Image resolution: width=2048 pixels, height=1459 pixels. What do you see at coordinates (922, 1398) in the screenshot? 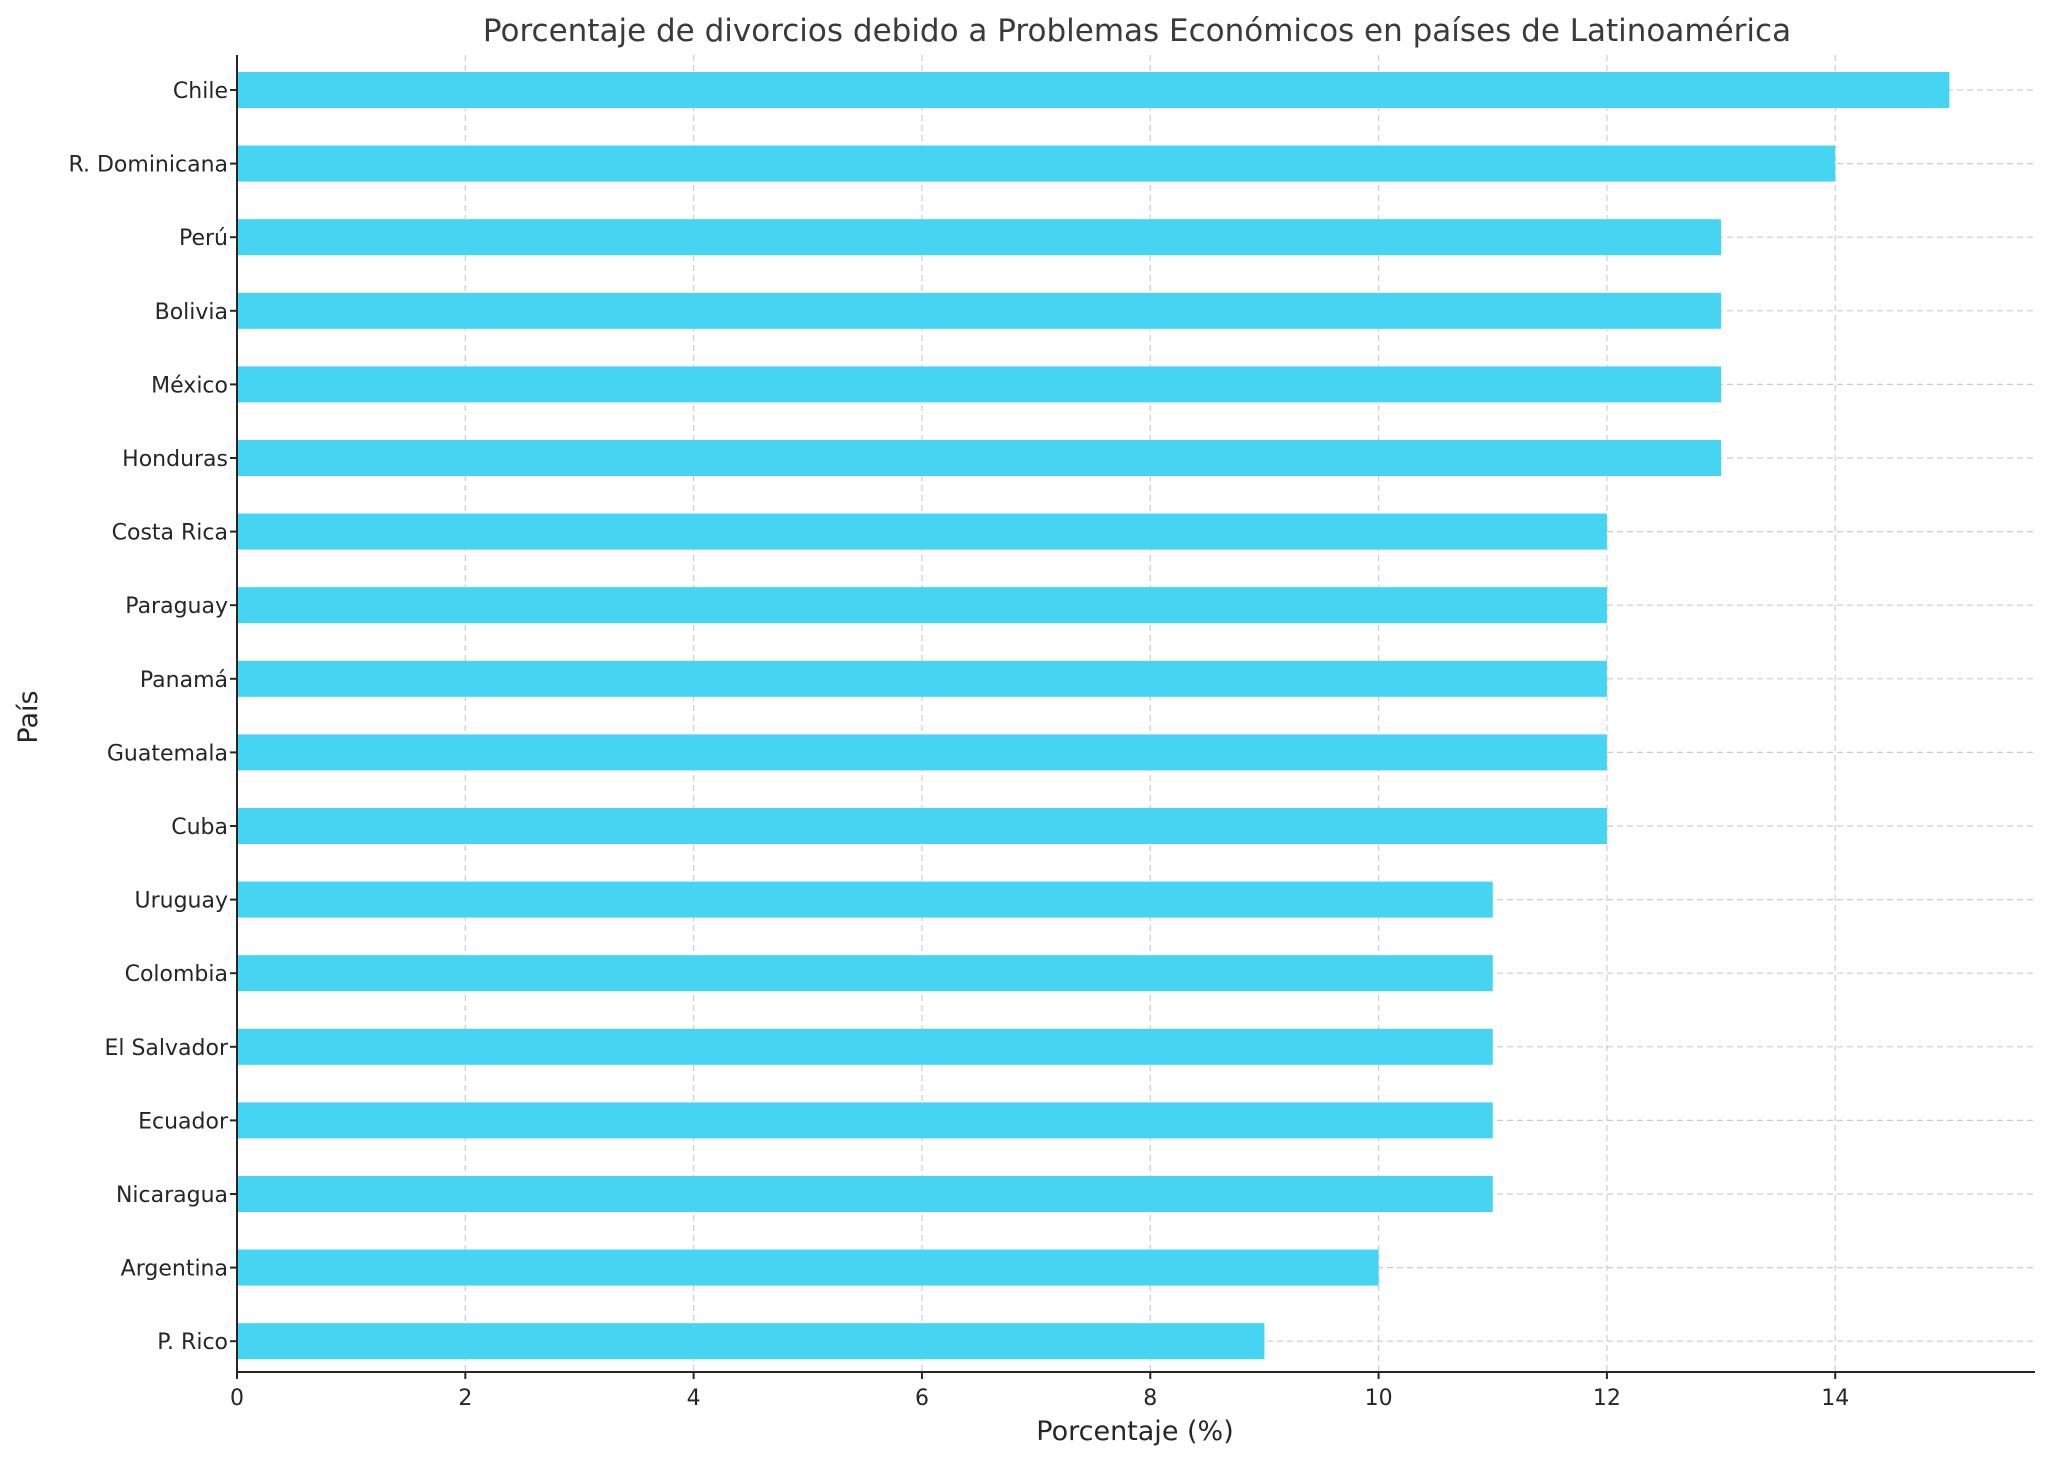
I see `x-tick-label: 6` at bounding box center [922, 1398].